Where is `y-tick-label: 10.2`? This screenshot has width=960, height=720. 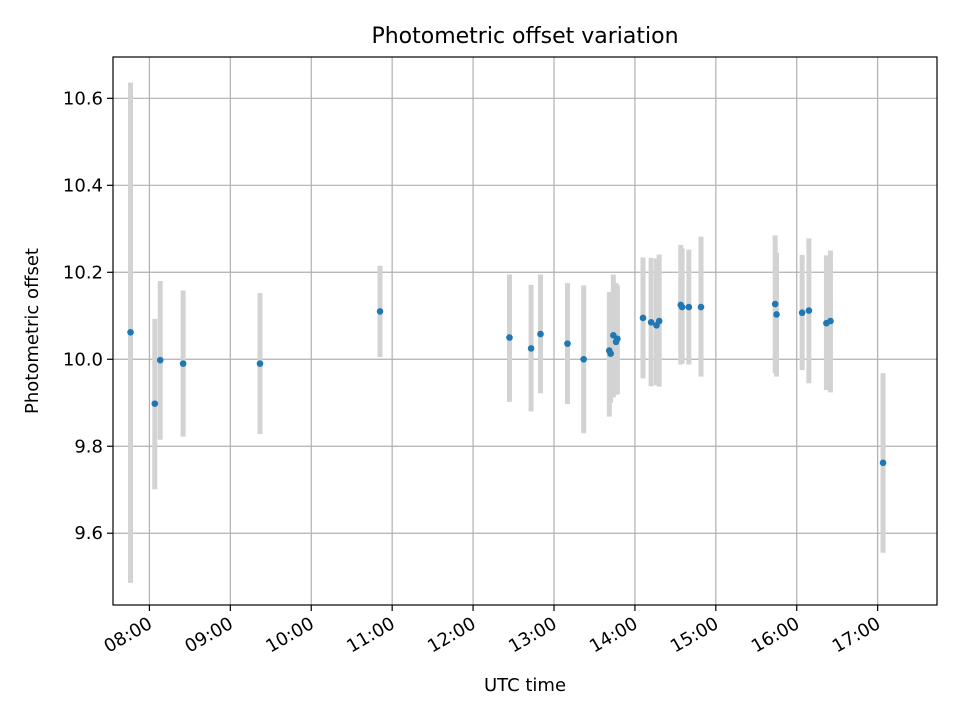
y-tick-label: 10.2 is located at coordinates (83, 272).